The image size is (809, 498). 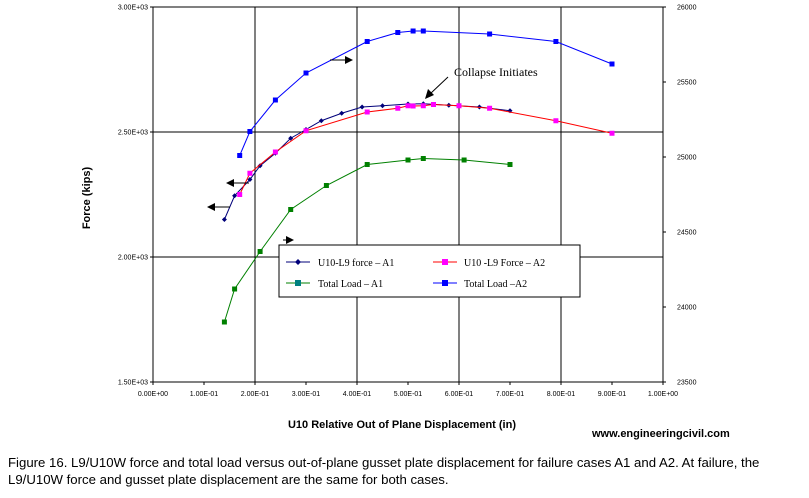 I want to click on arrow-left-1-head, so click(x=230, y=183).